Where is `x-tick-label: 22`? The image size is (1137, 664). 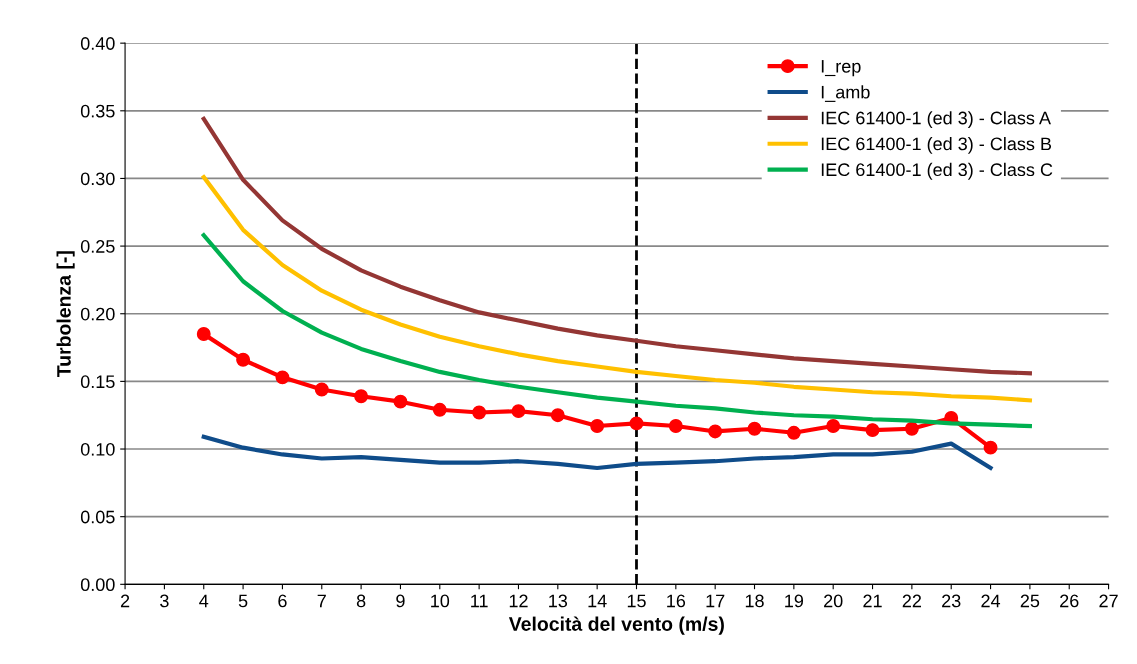 x-tick-label: 22 is located at coordinates (912, 601).